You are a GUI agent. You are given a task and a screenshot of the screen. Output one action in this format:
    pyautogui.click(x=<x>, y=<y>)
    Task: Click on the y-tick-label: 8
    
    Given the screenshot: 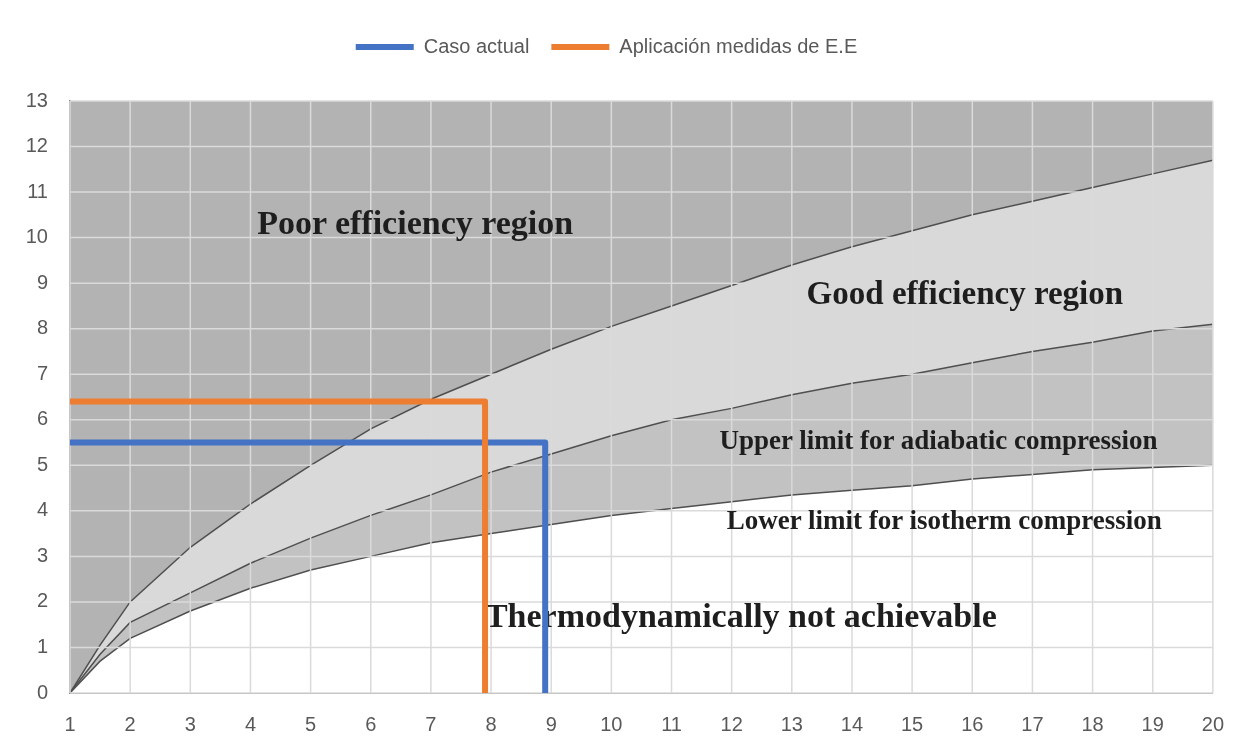 What is the action you would take?
    pyautogui.click(x=42, y=327)
    